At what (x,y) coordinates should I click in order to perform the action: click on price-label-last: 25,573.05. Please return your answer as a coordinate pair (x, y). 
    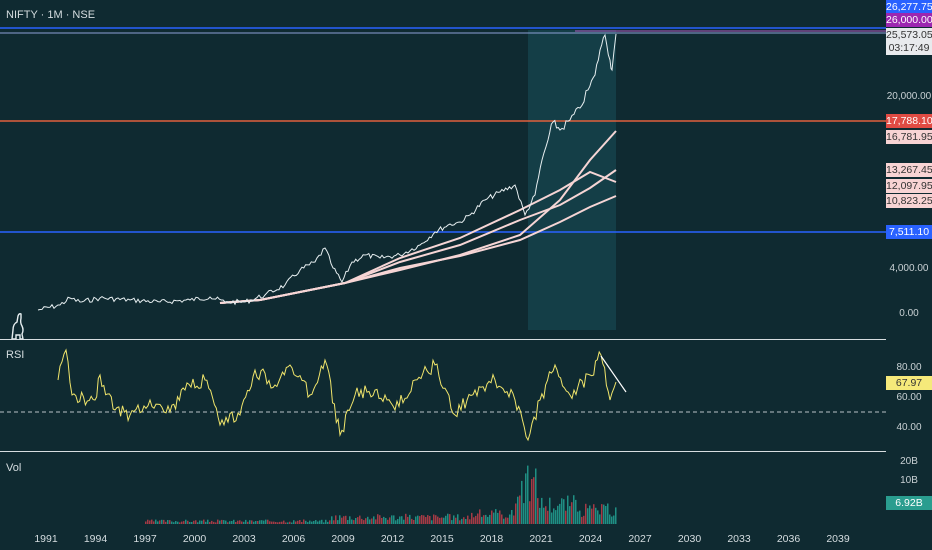
    Looking at the image, I should click on (909, 35).